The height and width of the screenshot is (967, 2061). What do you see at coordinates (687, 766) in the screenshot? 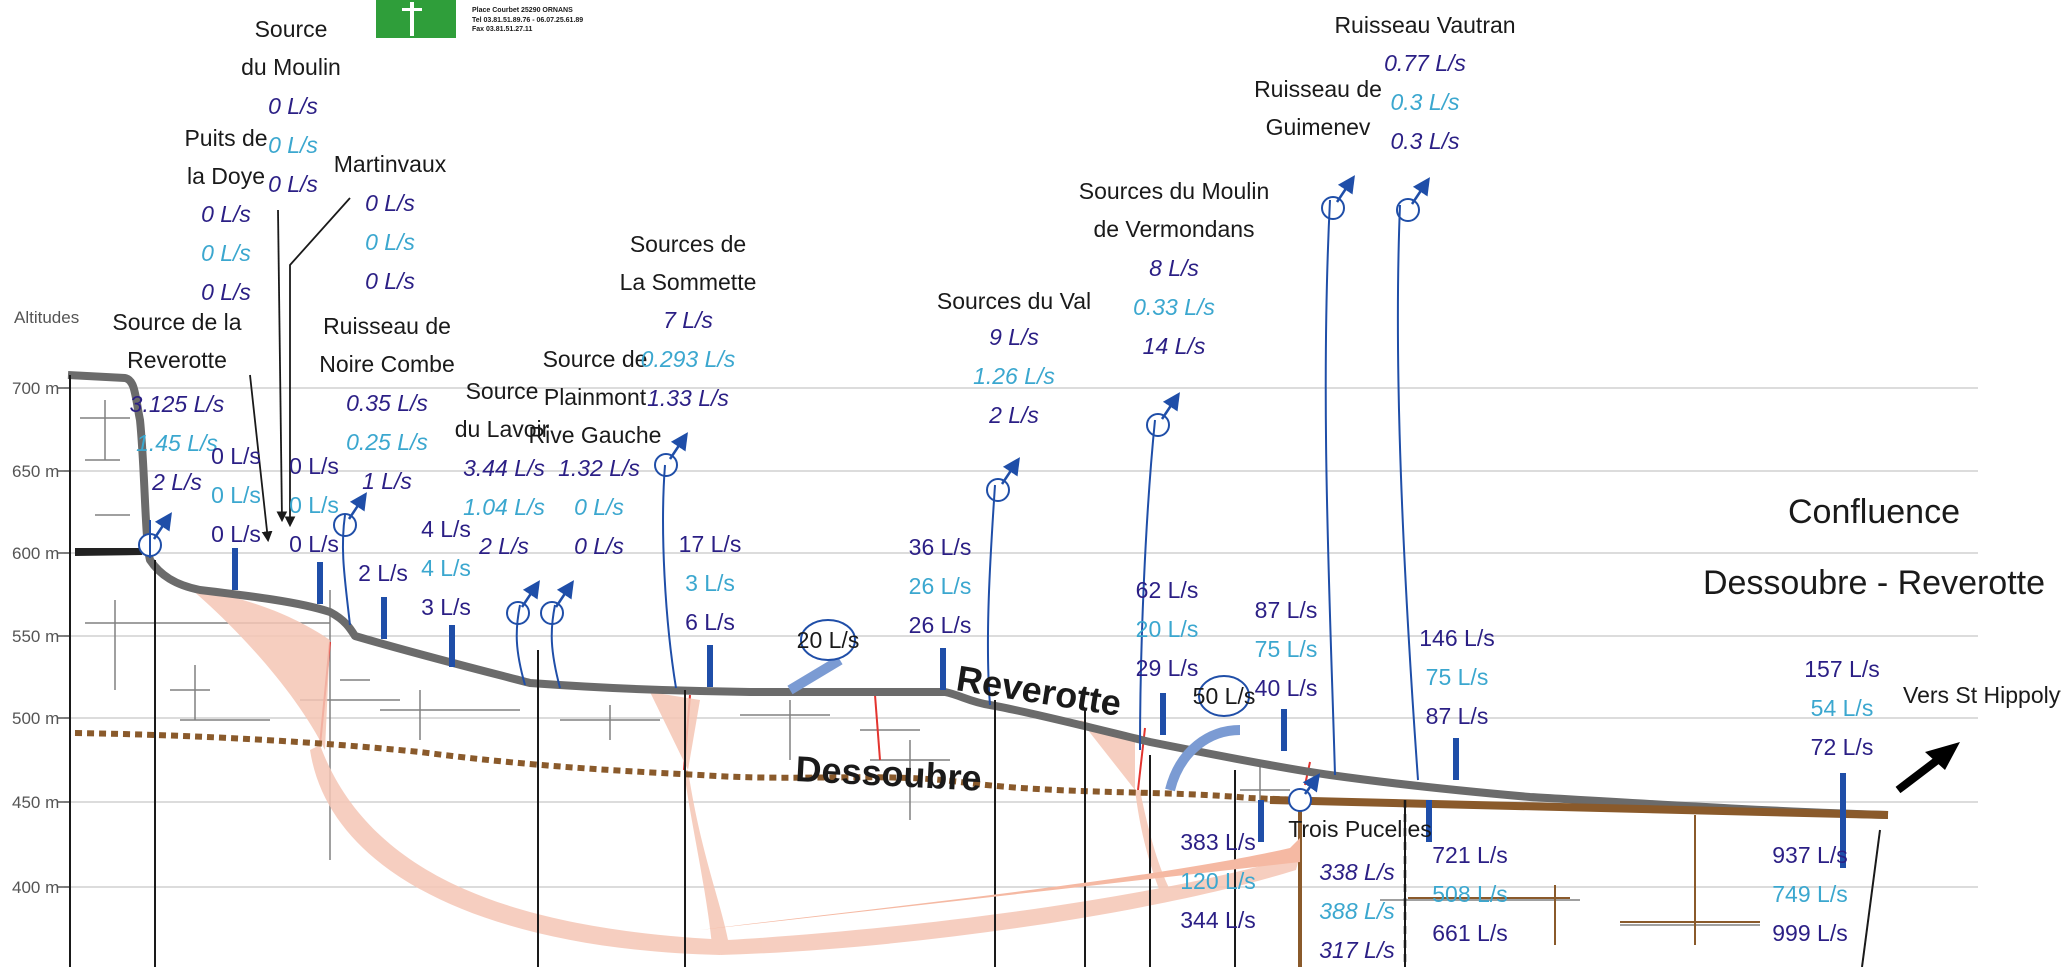
I see `dessoubre-river-line` at bounding box center [687, 766].